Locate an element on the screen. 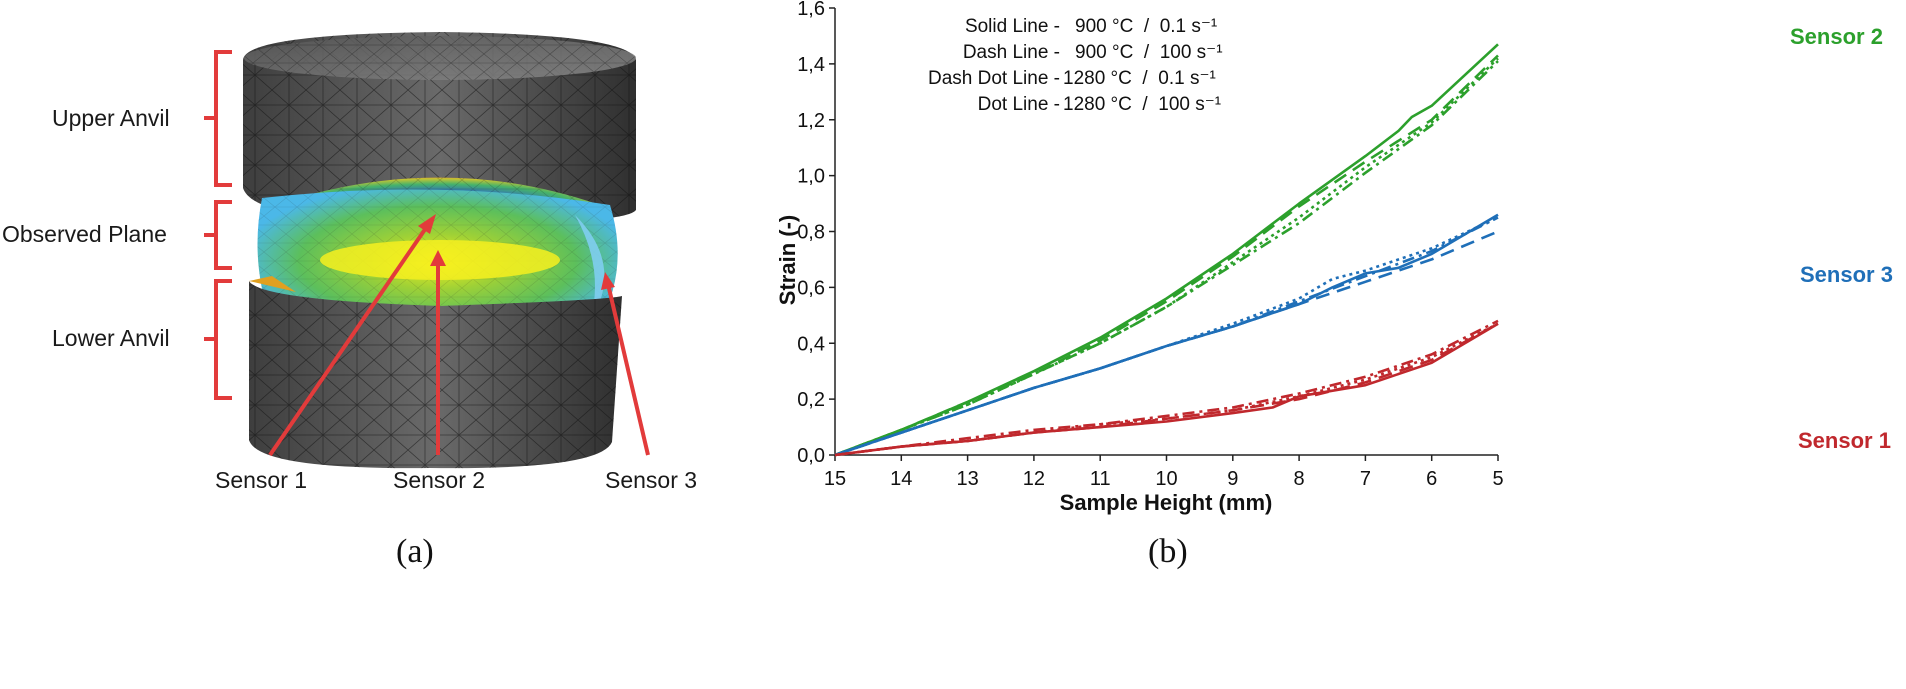  sensor-arrows is located at coordinates (459, 335).